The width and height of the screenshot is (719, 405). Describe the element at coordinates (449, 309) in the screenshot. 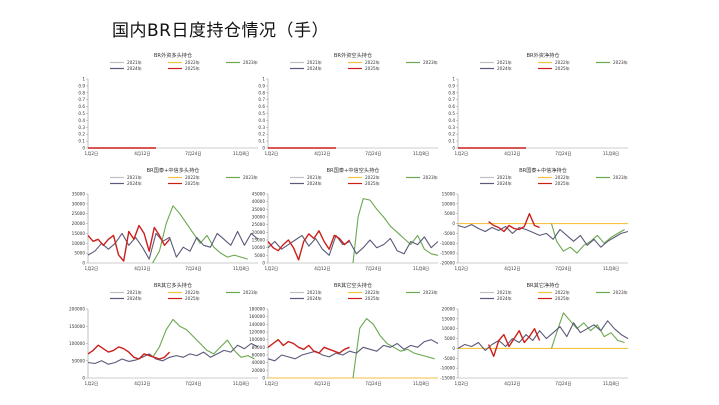

I see `y-tick-label: 20000` at that location.